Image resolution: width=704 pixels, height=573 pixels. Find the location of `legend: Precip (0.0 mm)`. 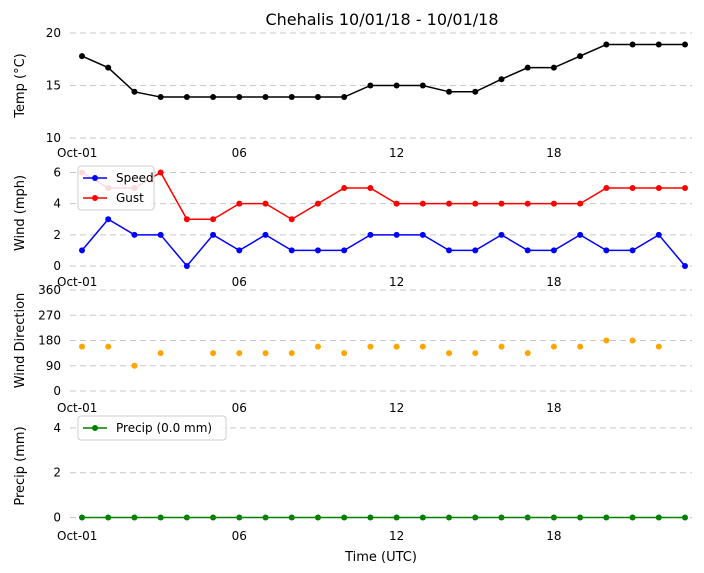

legend: Precip (0.0 mm) is located at coordinates (152, 428).